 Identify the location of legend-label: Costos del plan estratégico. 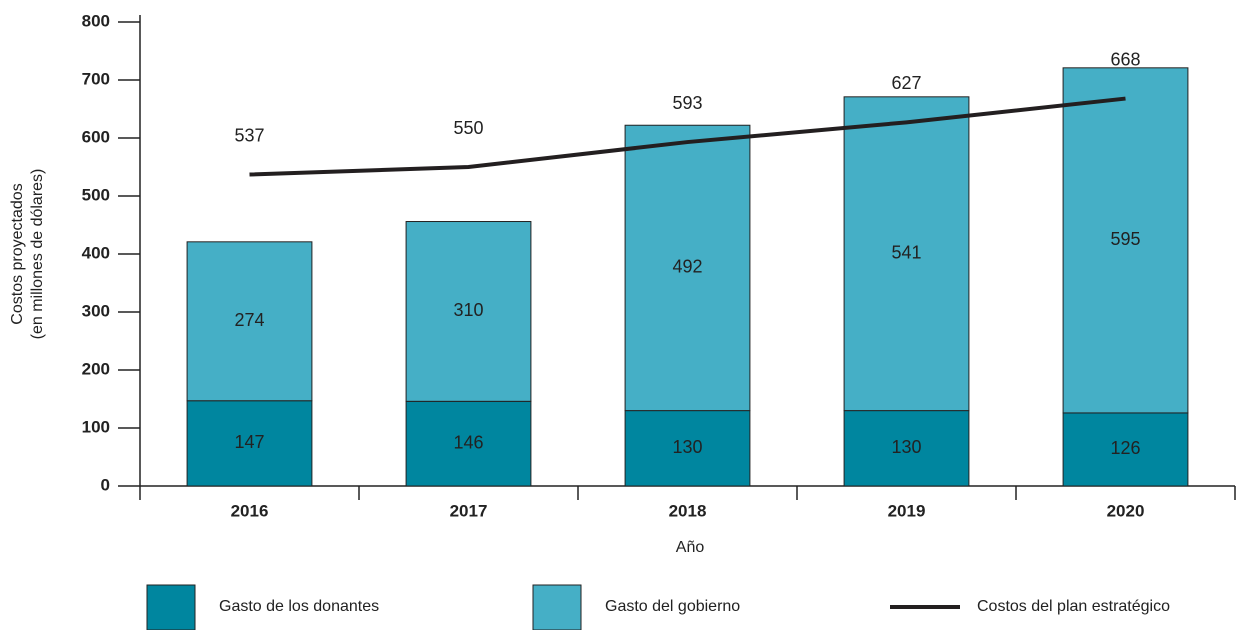
(1073, 606).